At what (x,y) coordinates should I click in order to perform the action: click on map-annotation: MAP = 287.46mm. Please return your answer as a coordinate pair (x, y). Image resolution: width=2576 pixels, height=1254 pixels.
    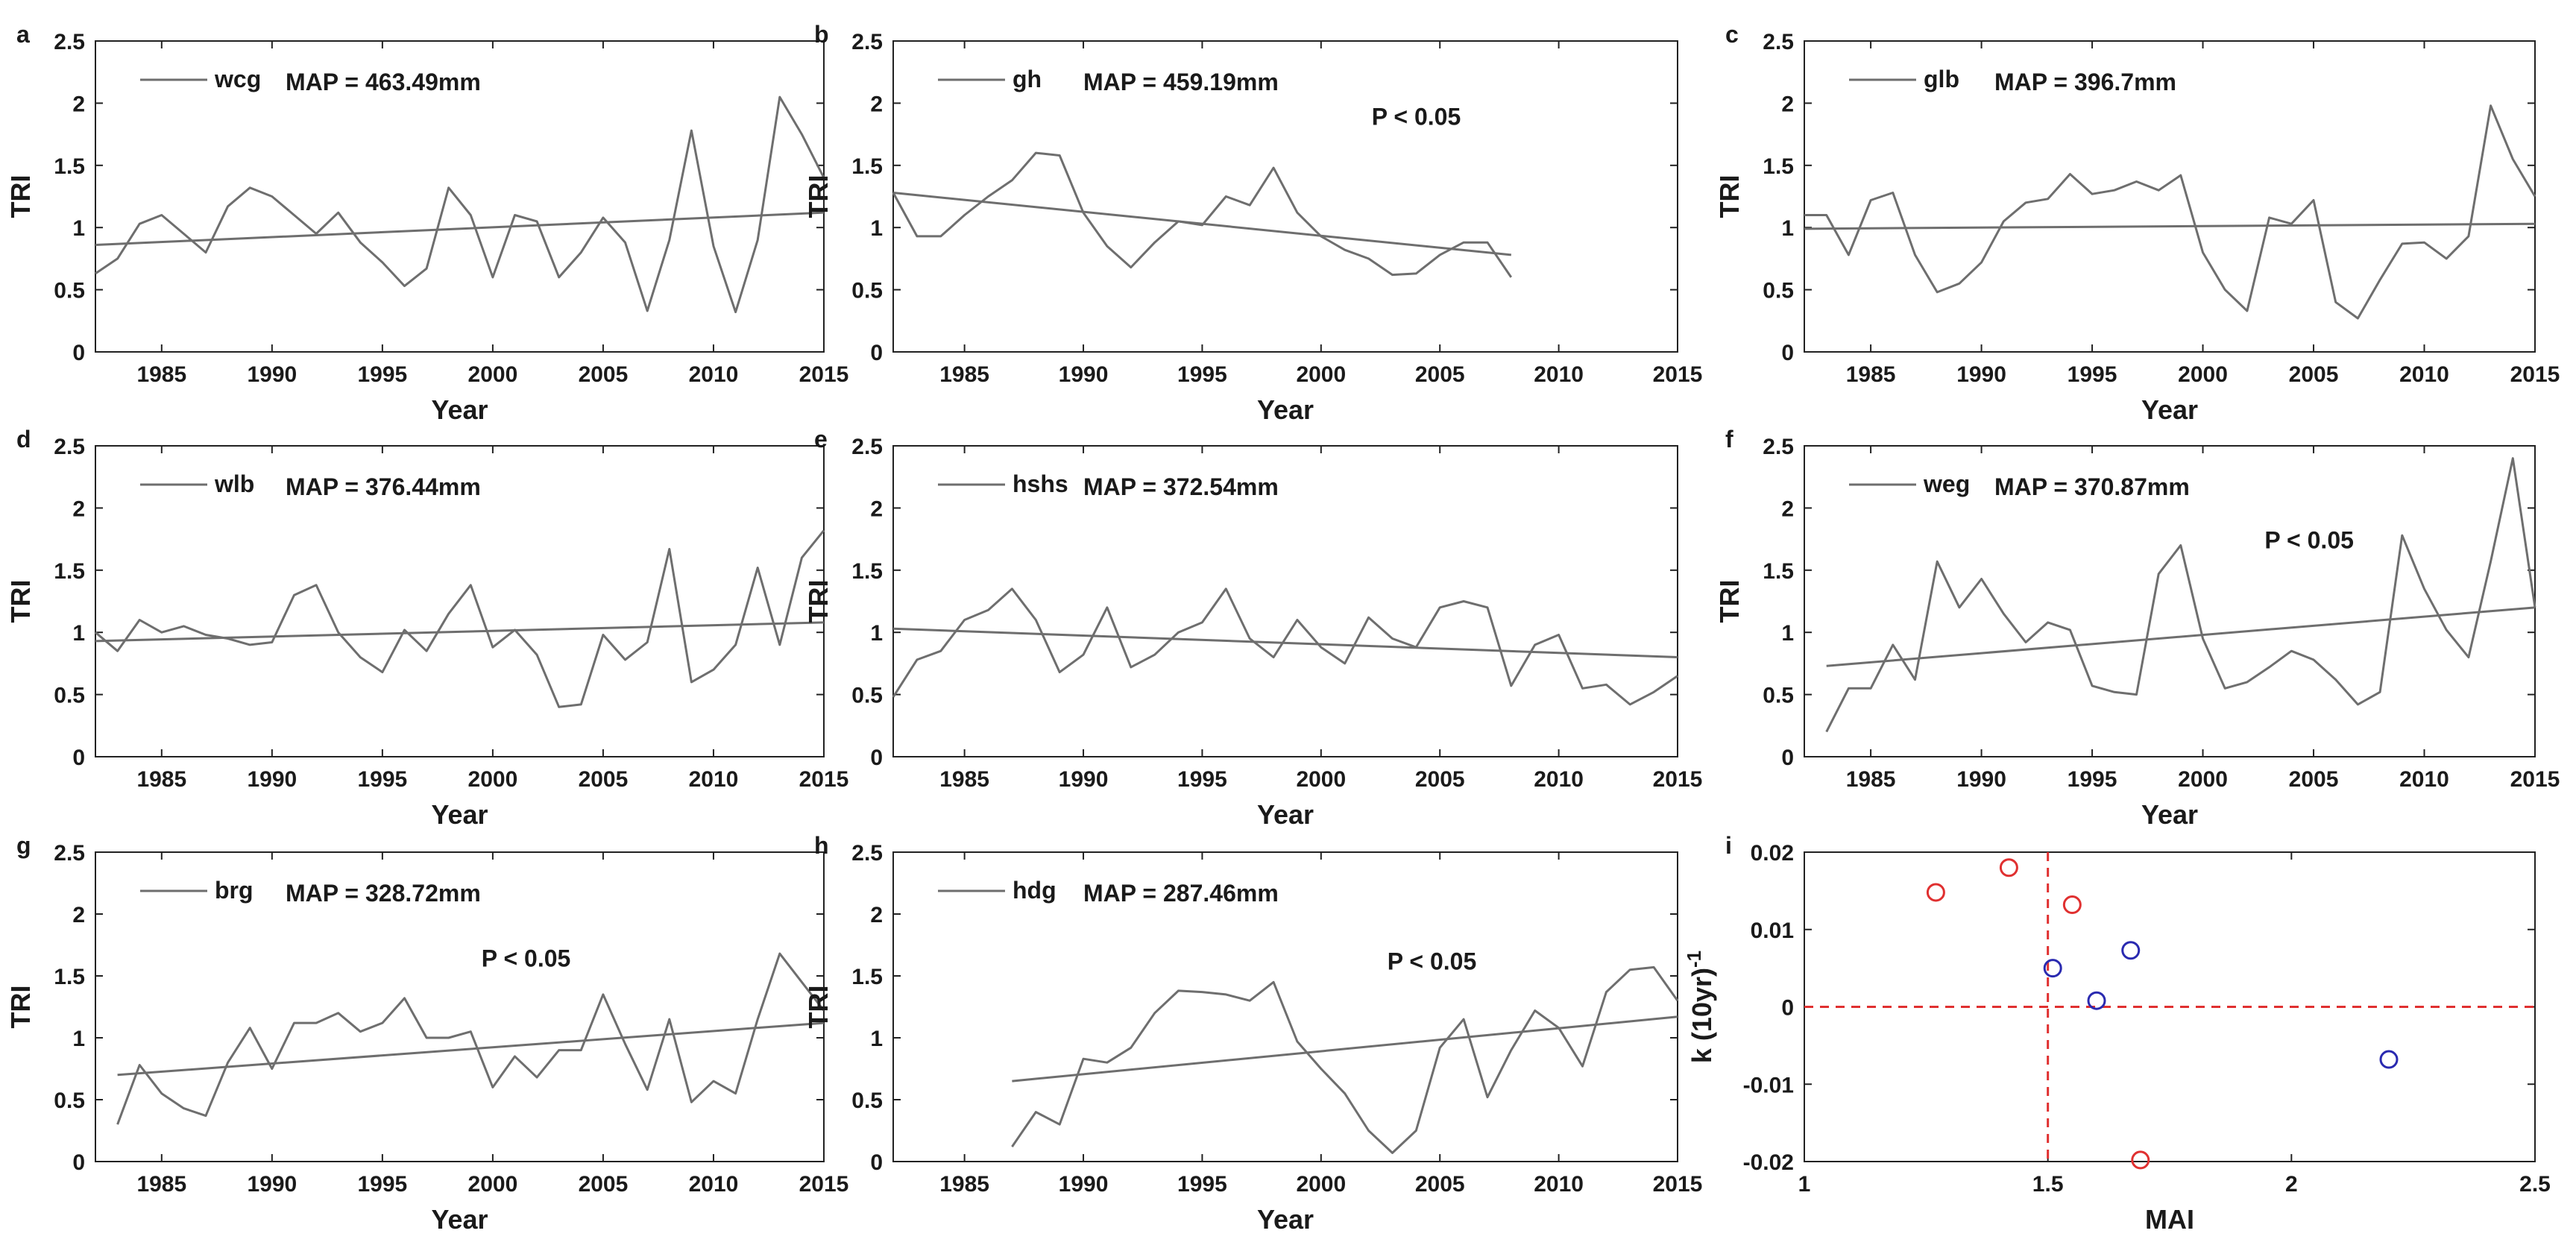
    Looking at the image, I should click on (1181, 893).